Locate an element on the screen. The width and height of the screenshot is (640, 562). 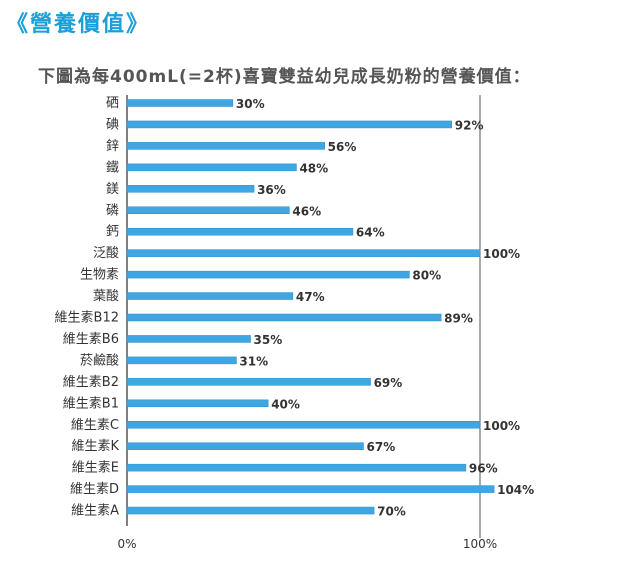
data-label: 48% is located at coordinates (313, 168).